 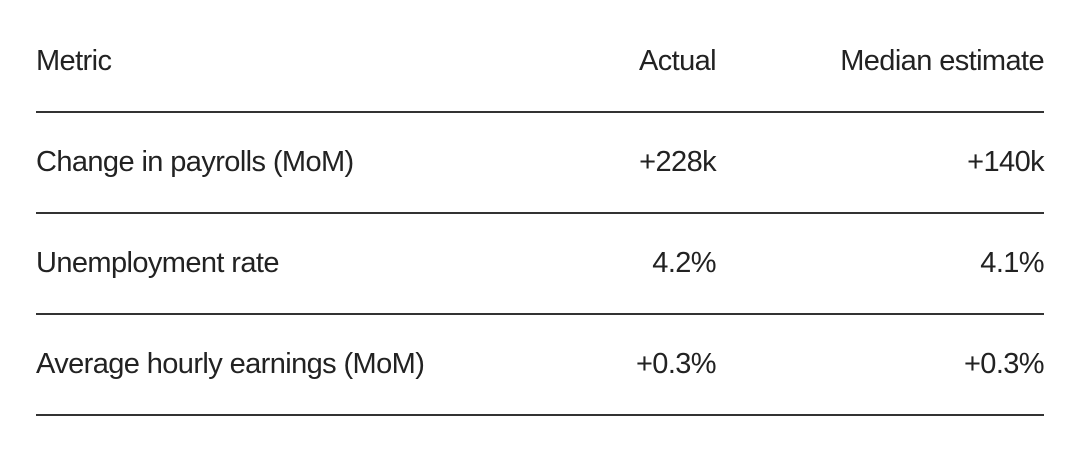 I want to click on row-metric: Change in payrolls (MoM), so click(x=195, y=162).